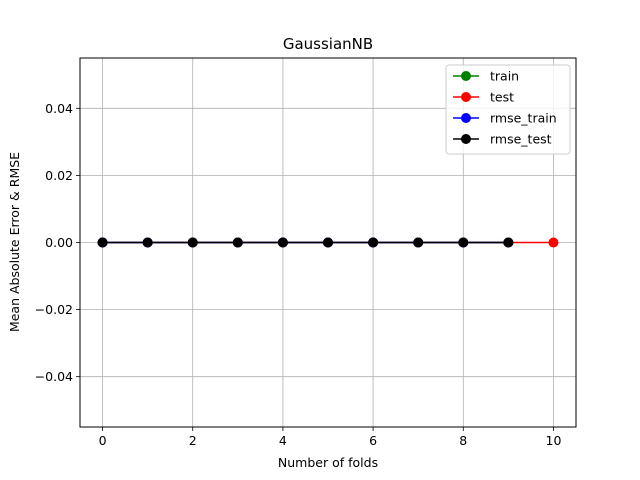 The width and height of the screenshot is (640, 480). What do you see at coordinates (502, 97) in the screenshot?
I see `legend-label: test` at bounding box center [502, 97].